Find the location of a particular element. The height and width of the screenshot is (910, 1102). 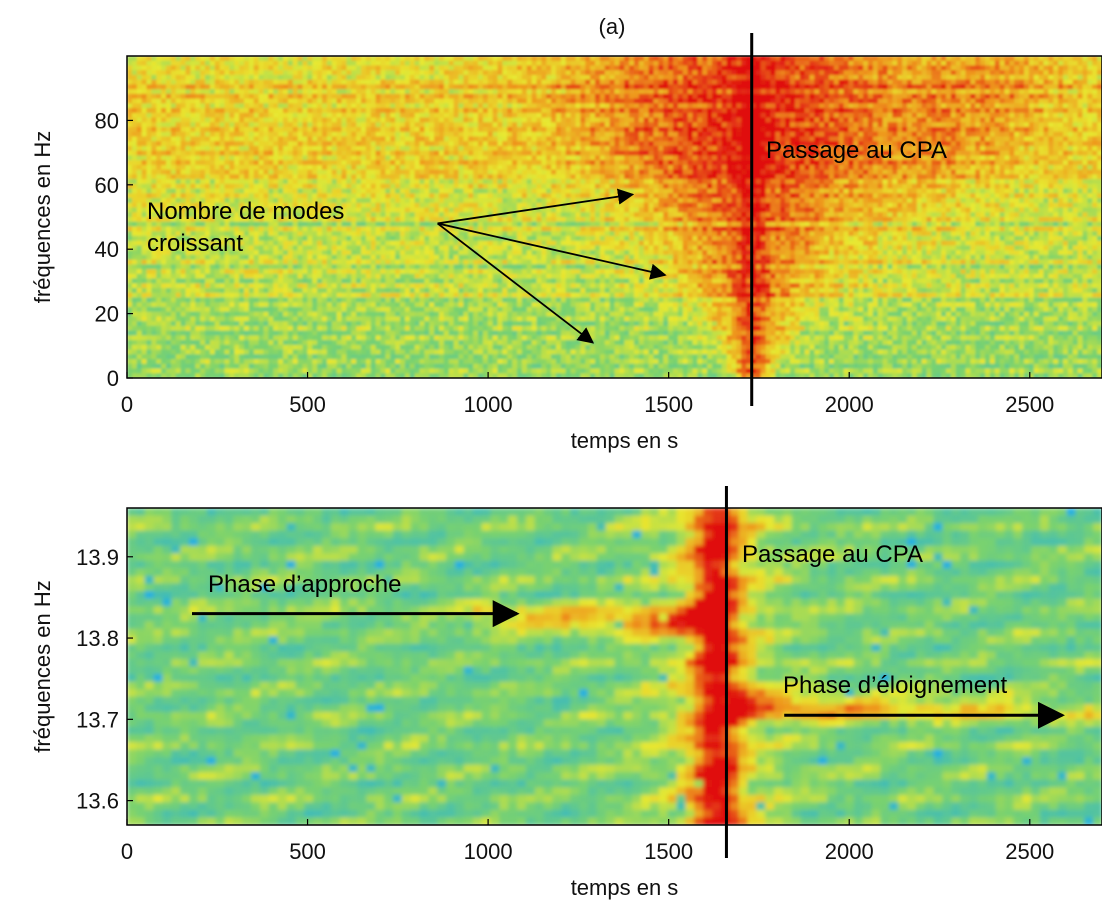

y-tick-label: 13.8 is located at coordinates (97, 638).